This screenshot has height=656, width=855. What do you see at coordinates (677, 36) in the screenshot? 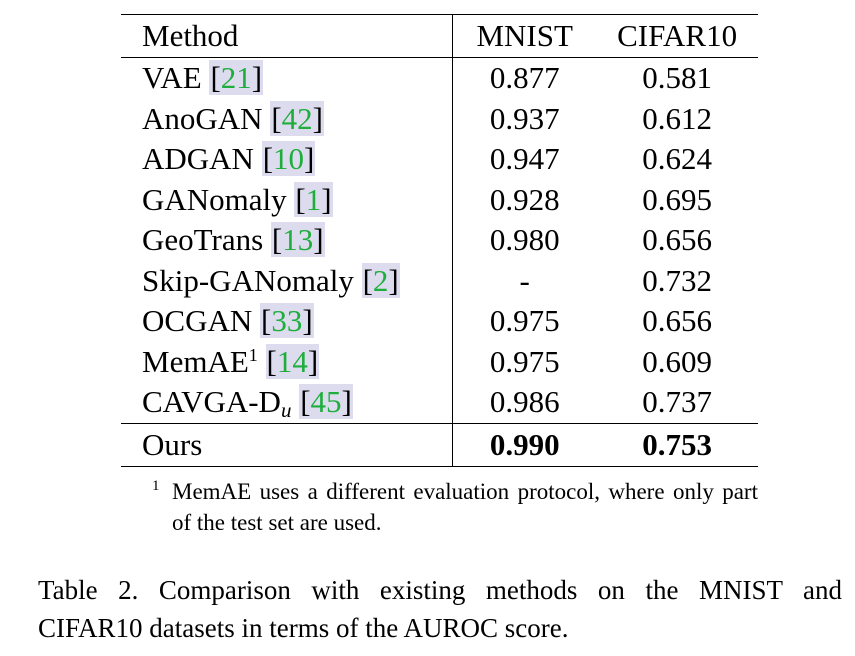
I see `header-cifar: CIFAR10` at bounding box center [677, 36].